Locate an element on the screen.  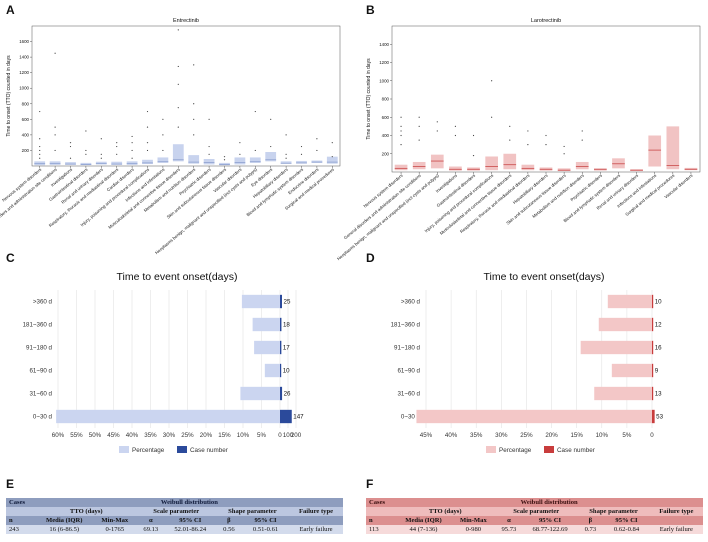
beta-header: β is located at coordinates (229, 520).